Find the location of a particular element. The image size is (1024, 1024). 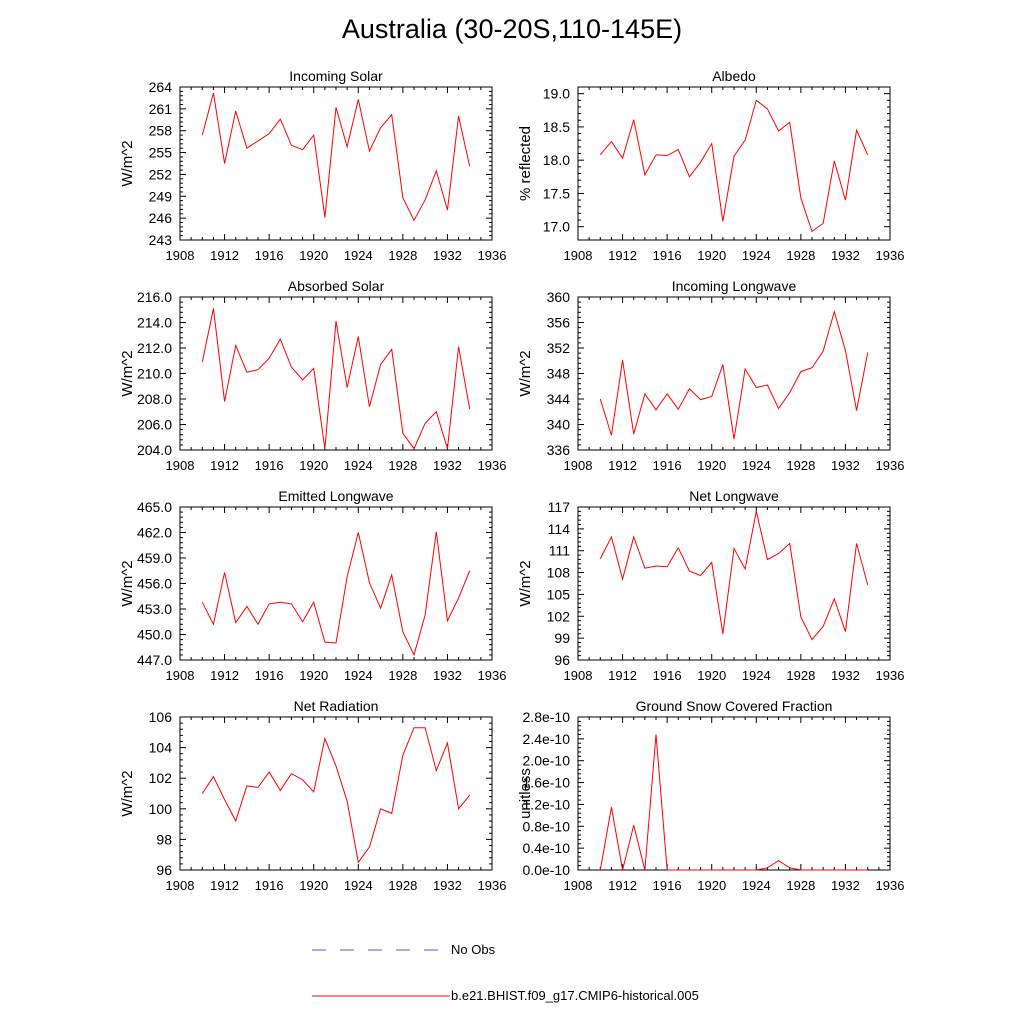

panel-title: Absorbed Solar is located at coordinates (336, 286).